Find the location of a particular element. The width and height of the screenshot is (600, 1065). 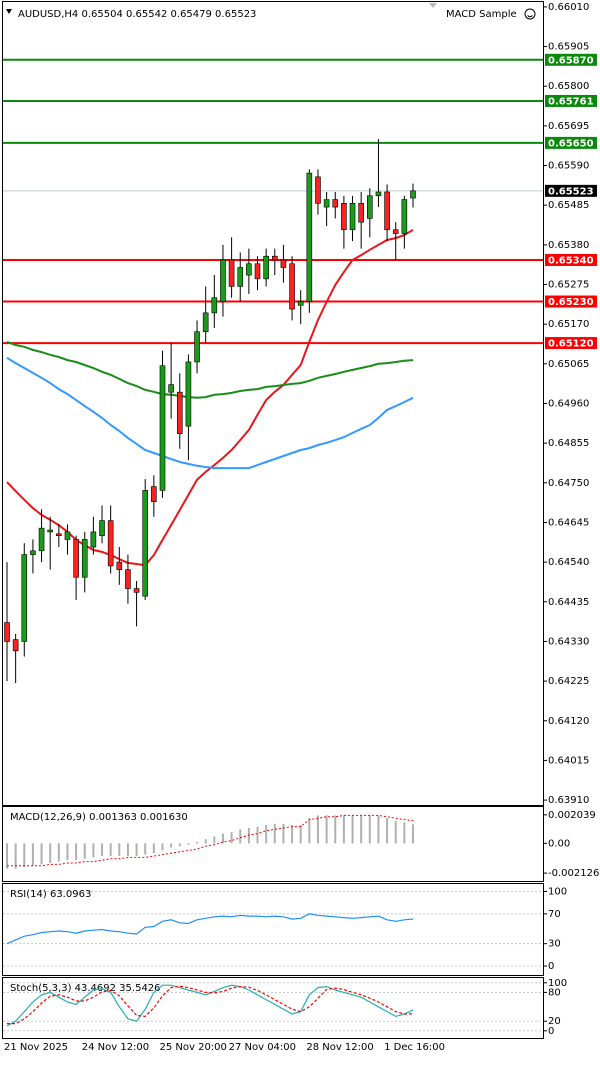

y-tick-label: 20 is located at coordinates (554, 1021).